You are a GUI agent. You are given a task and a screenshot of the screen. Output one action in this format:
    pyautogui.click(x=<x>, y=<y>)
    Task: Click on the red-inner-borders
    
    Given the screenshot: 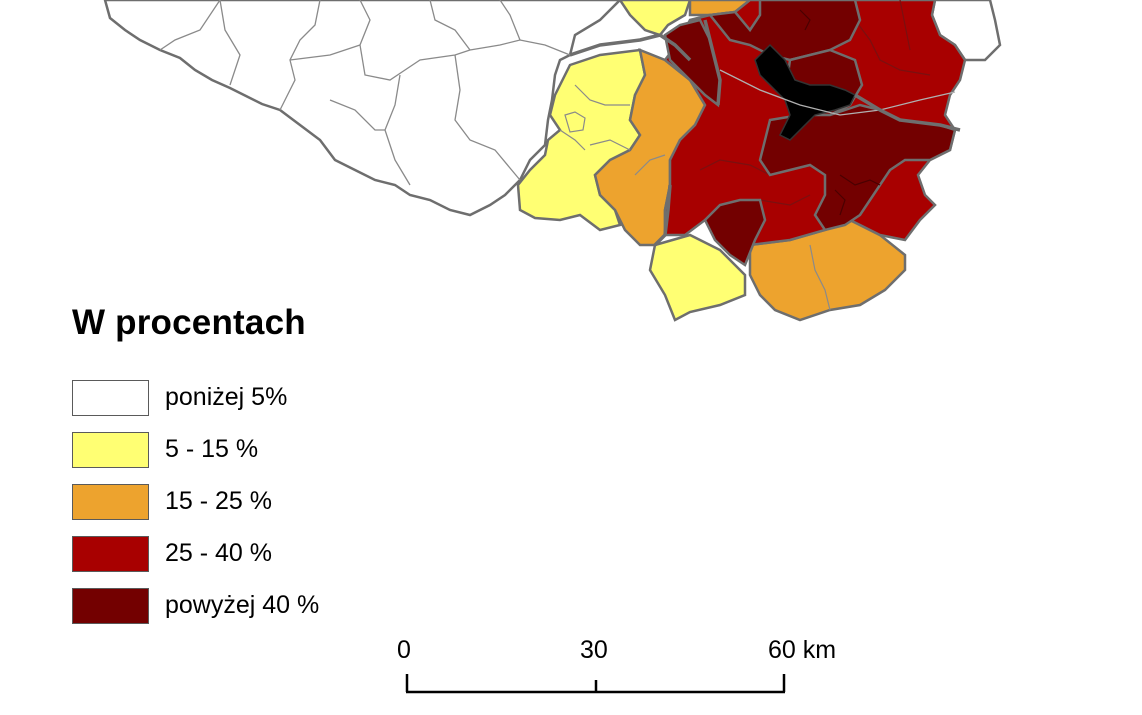 What is the action you would take?
    pyautogui.click(x=815, y=103)
    